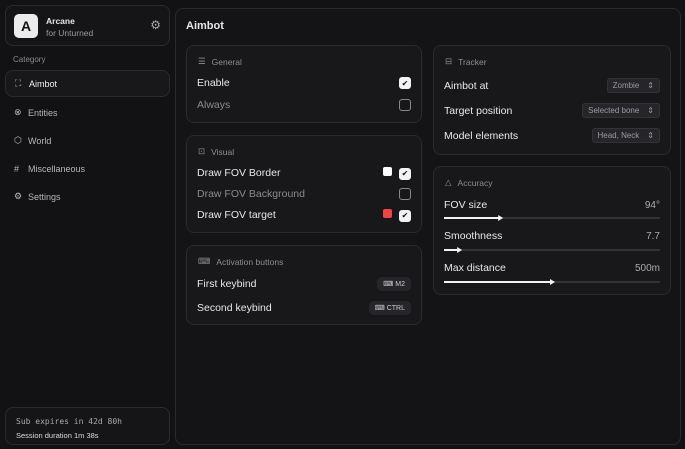  I want to click on general-icon: ☰, so click(202, 61).